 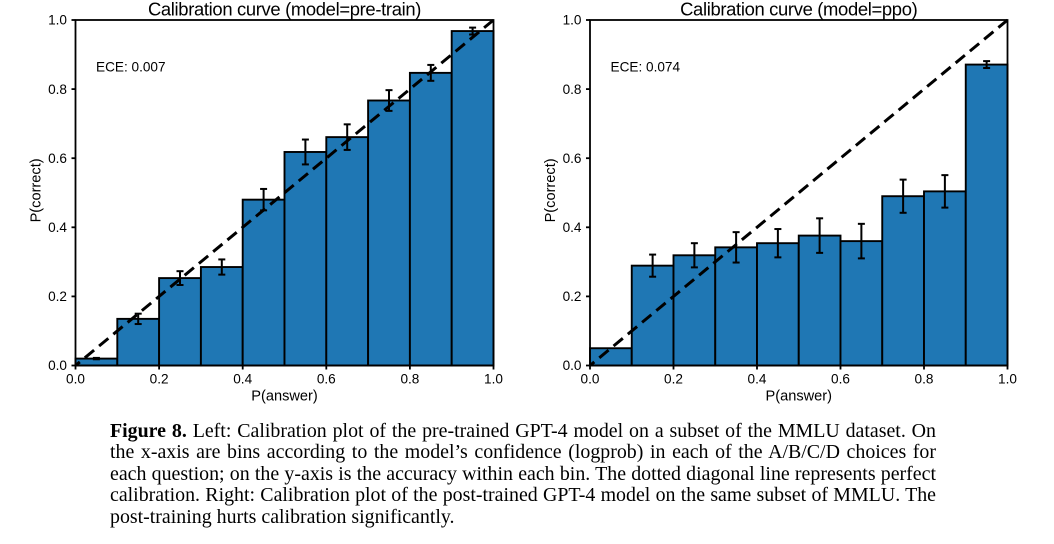 I want to click on svg-text:Calibration curve (model=pre-t: Calibration curve (model=pre-train), so click(x=284, y=10).